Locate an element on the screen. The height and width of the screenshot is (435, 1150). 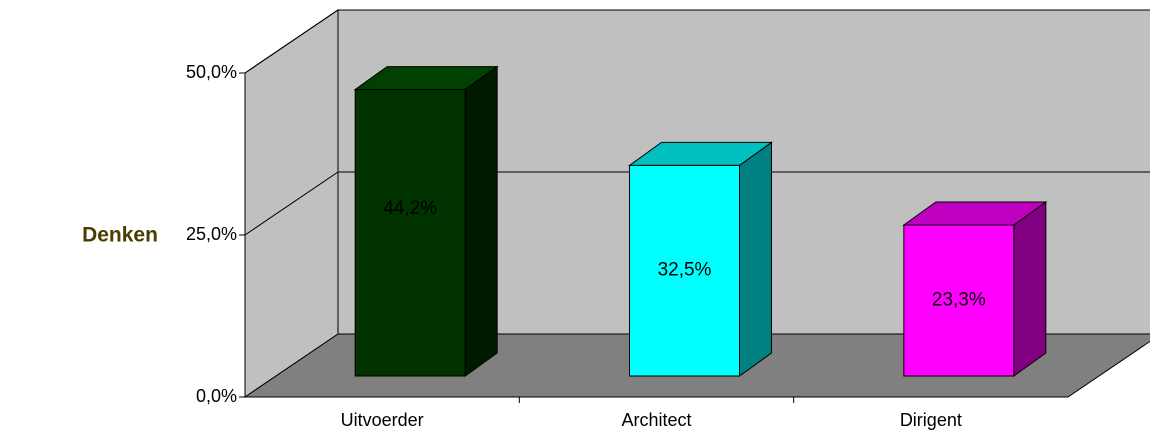
bar-dirigent is located at coordinates (975, 289).